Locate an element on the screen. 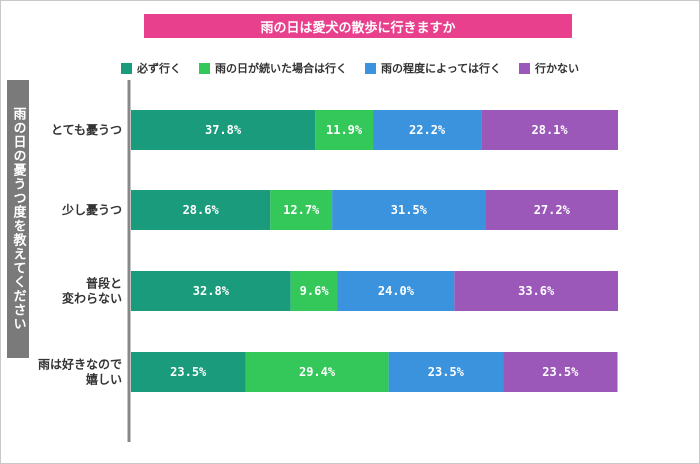  data-label: 28.1% is located at coordinates (550, 130).